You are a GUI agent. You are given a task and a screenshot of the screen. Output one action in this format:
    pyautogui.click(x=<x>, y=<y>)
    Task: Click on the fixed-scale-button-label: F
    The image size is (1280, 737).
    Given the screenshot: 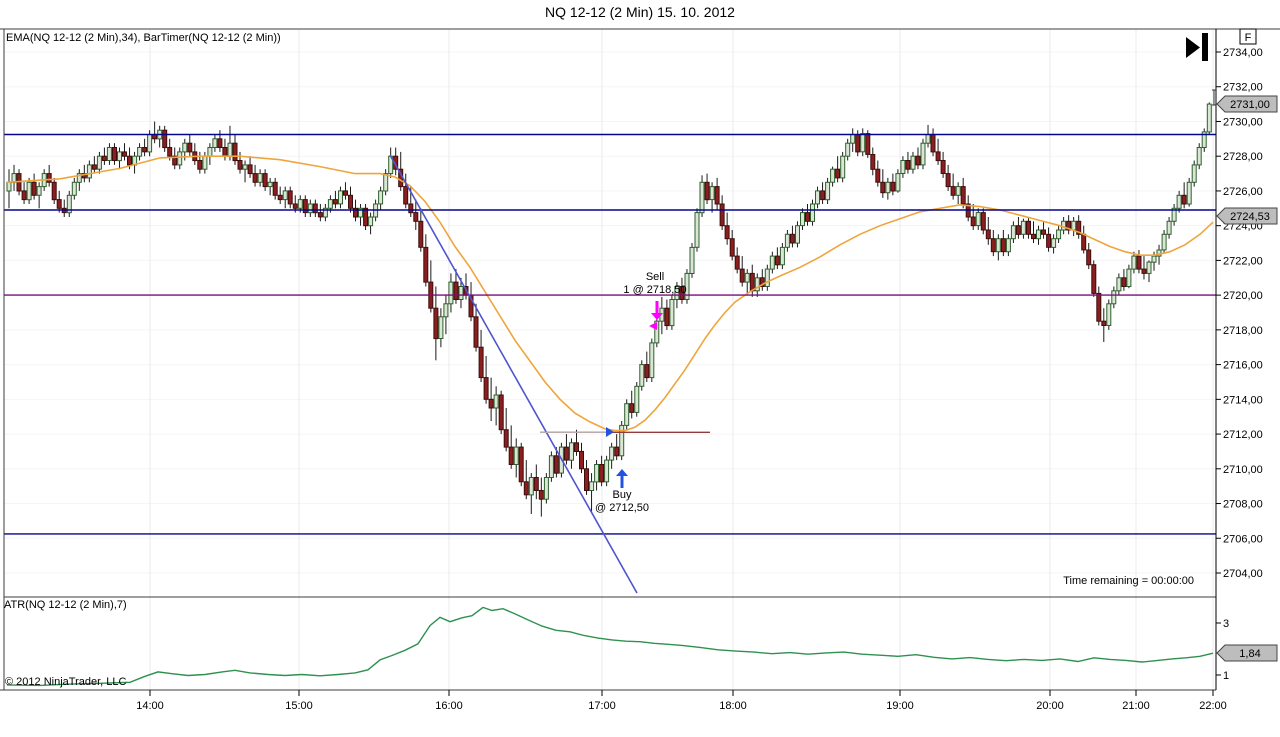 What is the action you would take?
    pyautogui.click(x=1248, y=38)
    